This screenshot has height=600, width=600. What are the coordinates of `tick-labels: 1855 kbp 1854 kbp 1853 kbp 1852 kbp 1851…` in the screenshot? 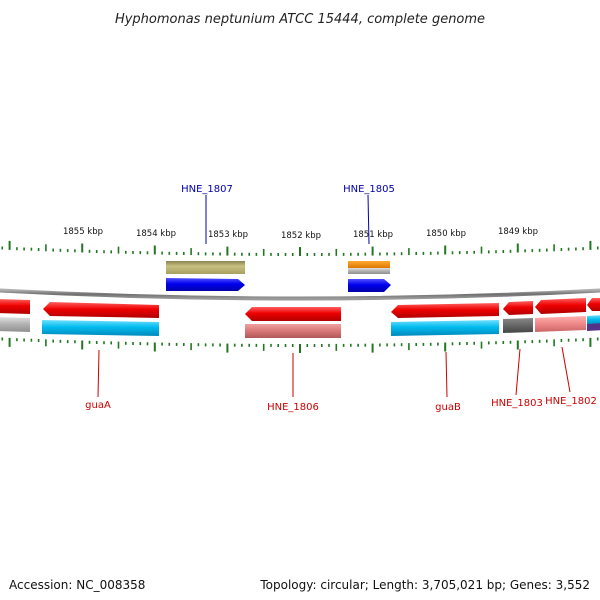 It's located at (300, 234).